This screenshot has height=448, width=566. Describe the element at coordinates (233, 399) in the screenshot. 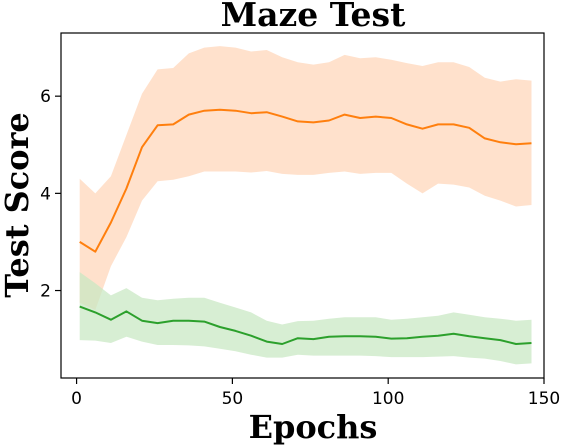

I see `x-tick-label: 50` at that location.